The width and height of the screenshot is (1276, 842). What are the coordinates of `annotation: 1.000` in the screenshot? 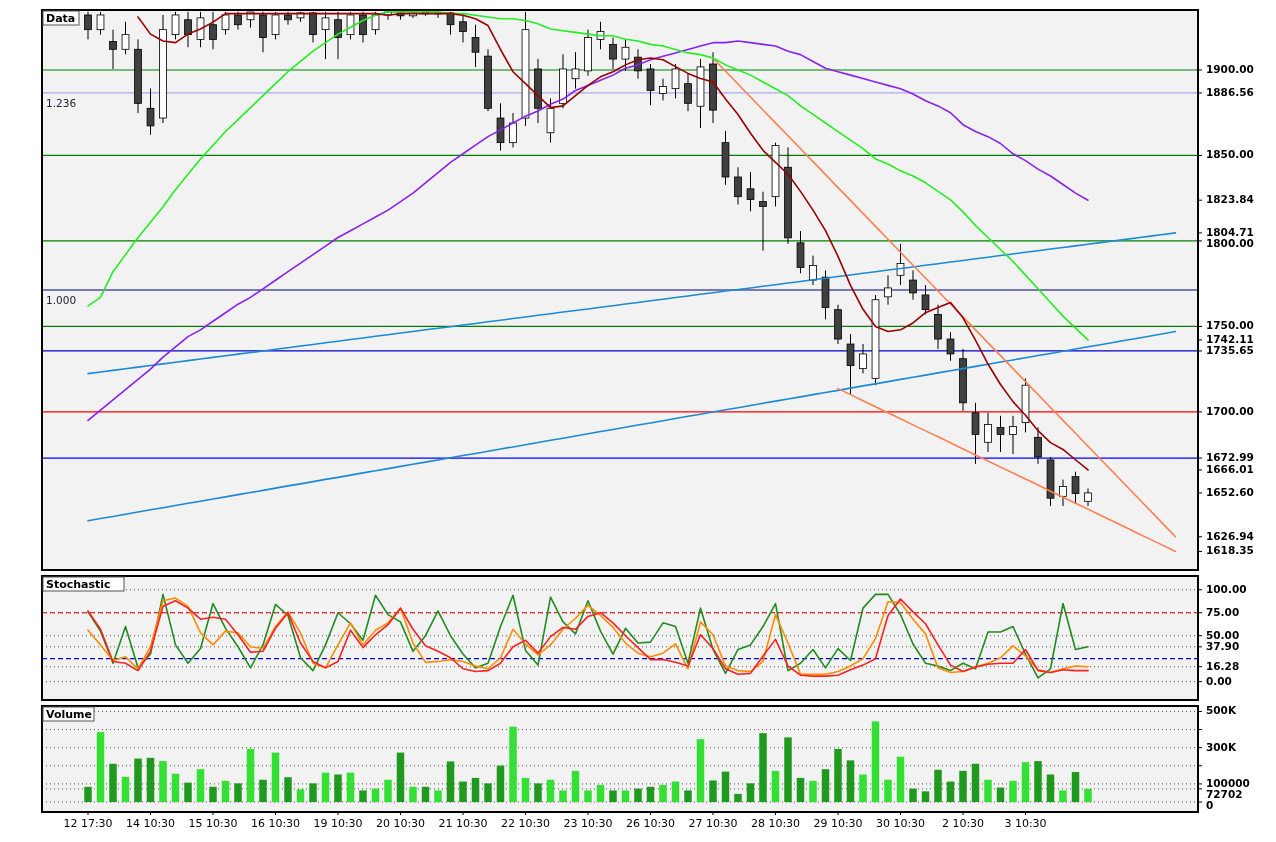 It's located at (61, 300).